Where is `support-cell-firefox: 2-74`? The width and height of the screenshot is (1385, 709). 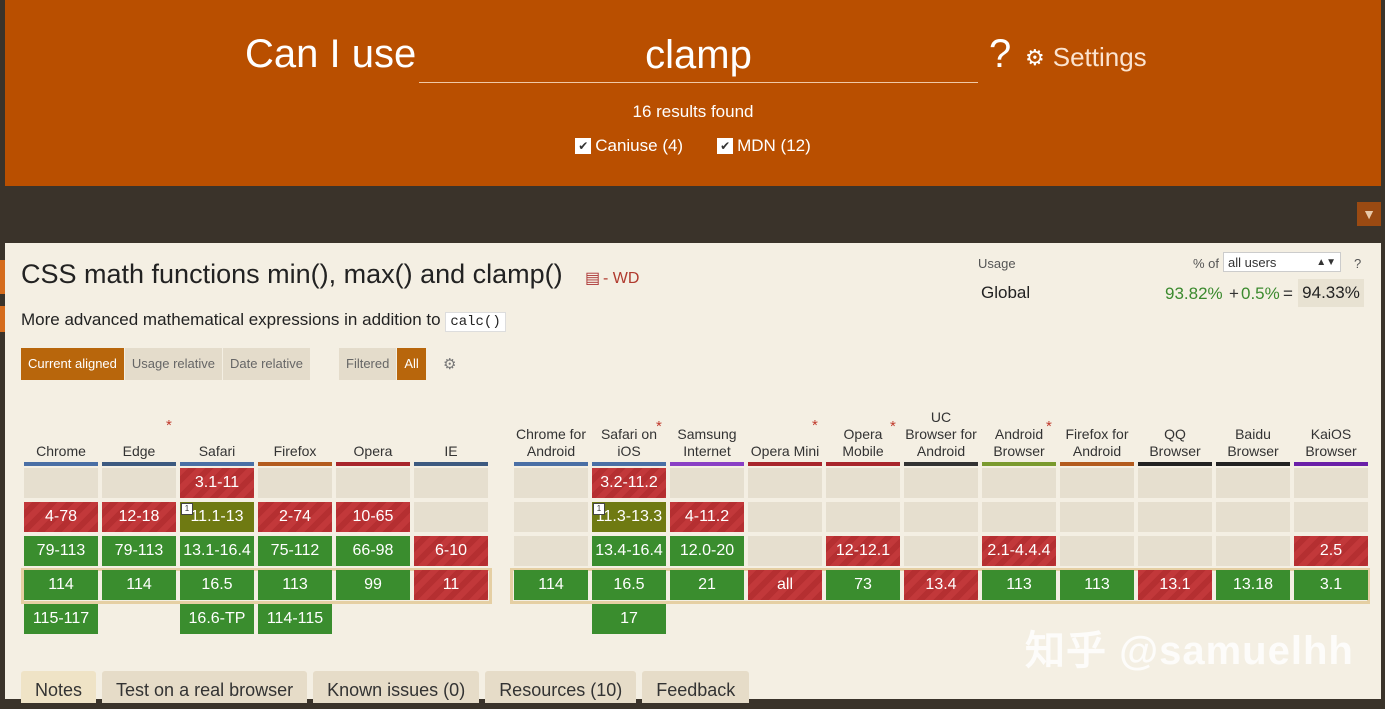
support-cell-firefox: 2-74 is located at coordinates (295, 517).